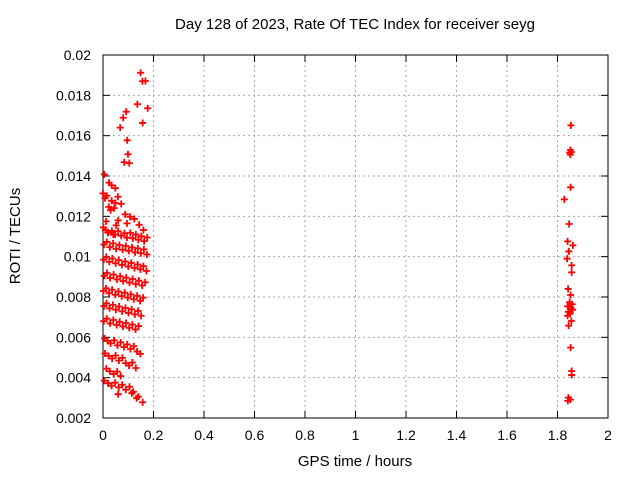 Image resolution: width=640 pixels, height=480 pixels. I want to click on x-tick-label: 0, so click(103, 435).